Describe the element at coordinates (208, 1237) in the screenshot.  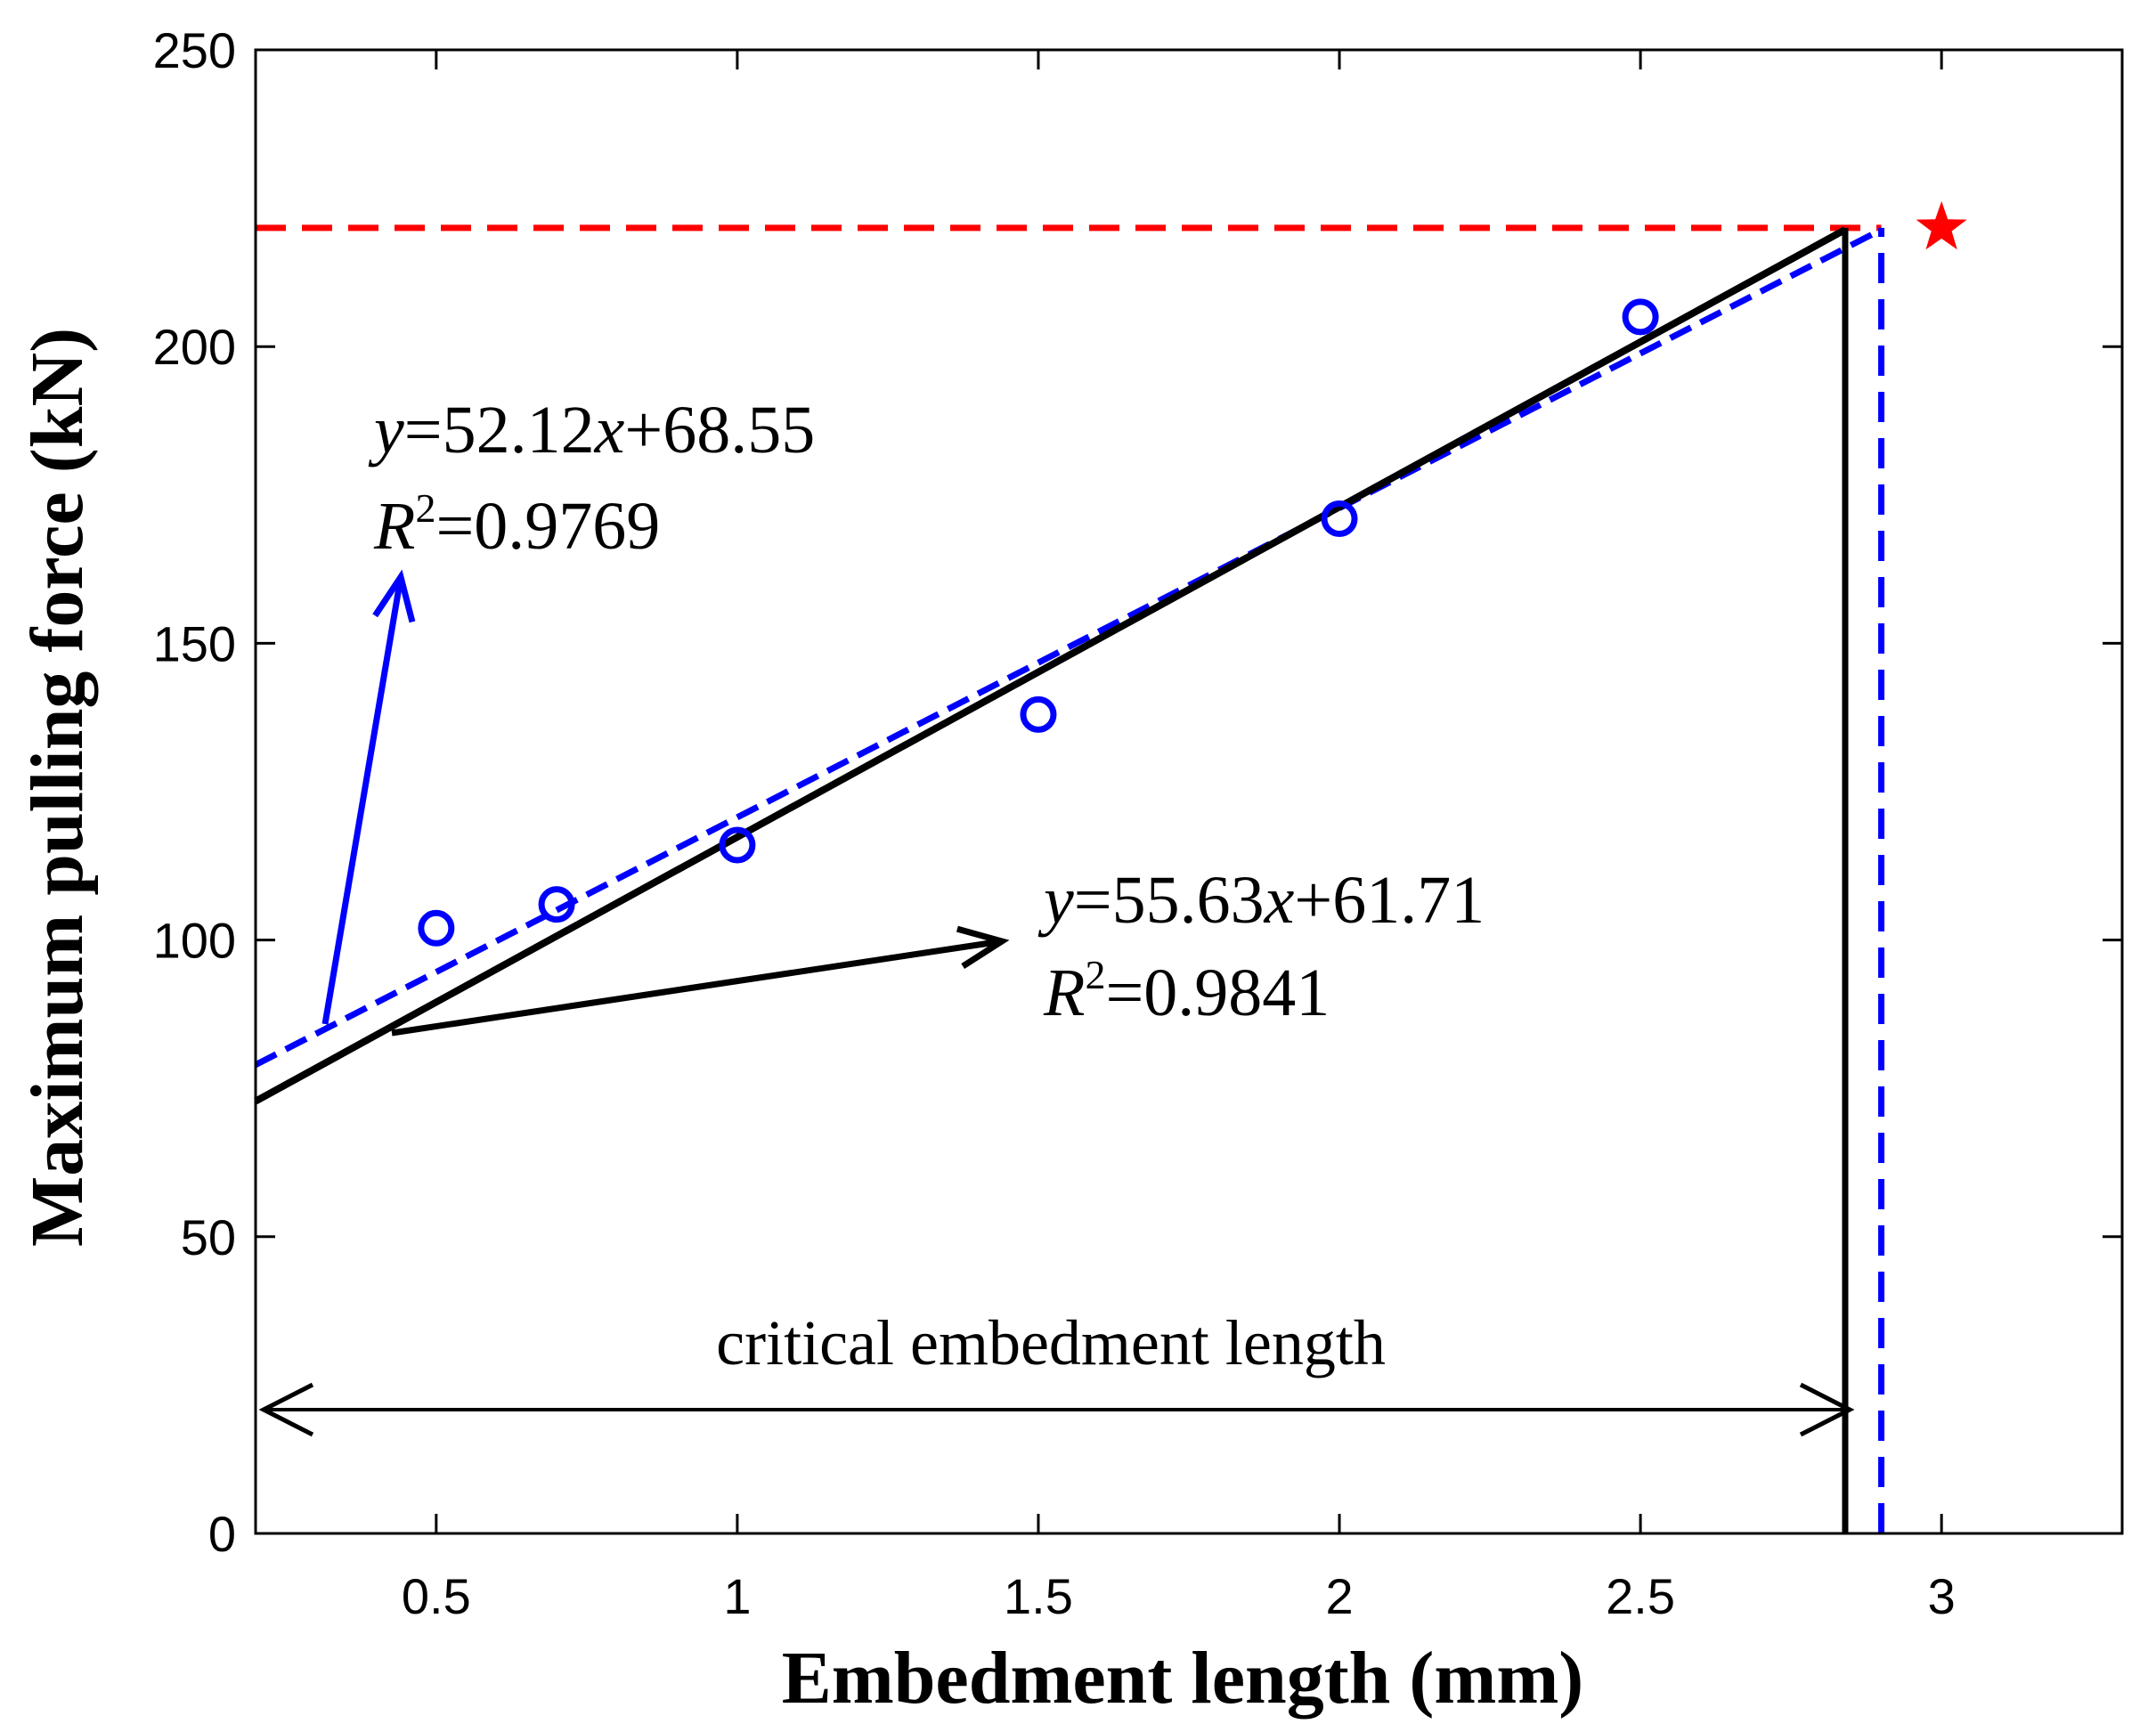
I see `y-tick-label: 50` at that location.